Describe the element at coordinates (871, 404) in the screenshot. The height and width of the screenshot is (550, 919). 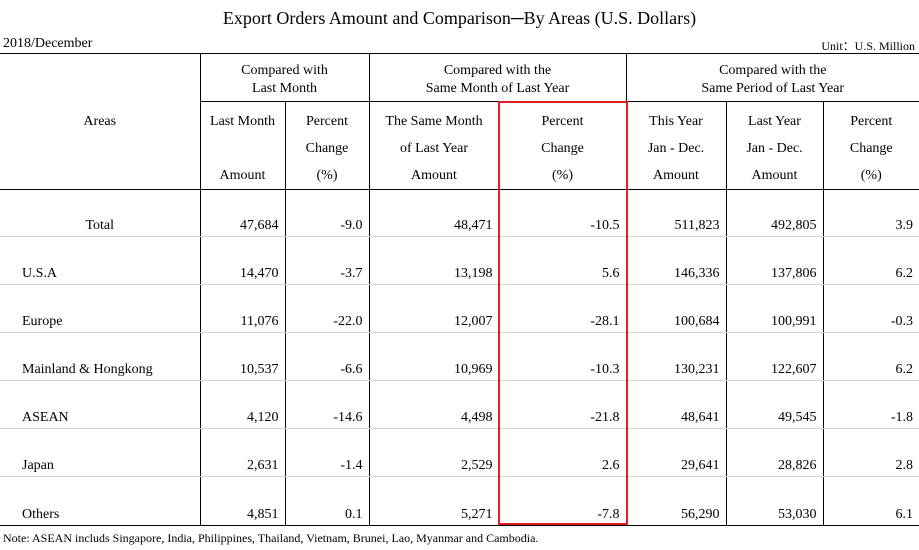
I see `cell-pct3: -1.8` at that location.